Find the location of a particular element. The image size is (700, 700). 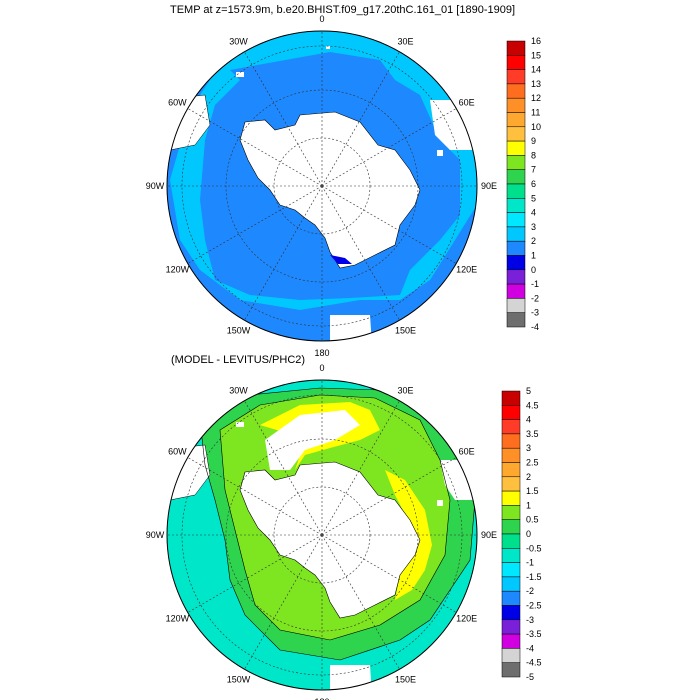

top-colorbar-label: 6 is located at coordinates (533, 184).